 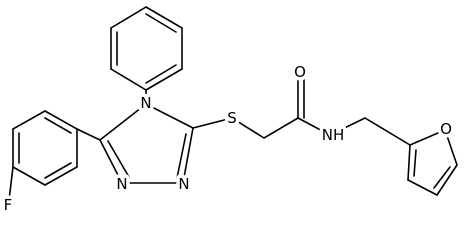 I want to click on atom-label: F, so click(x=8, y=205).